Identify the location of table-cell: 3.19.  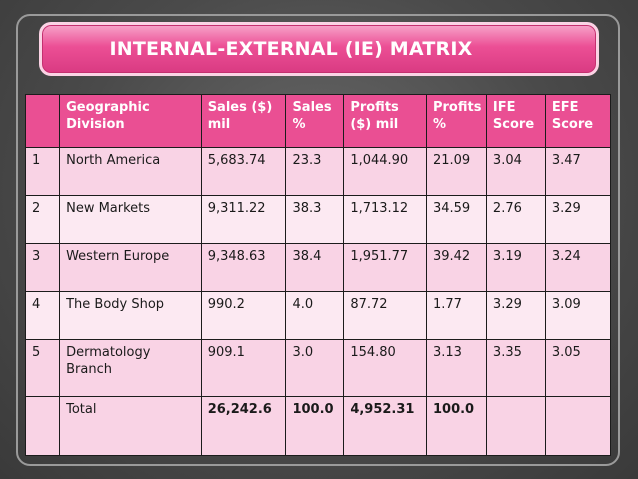
(515, 267).